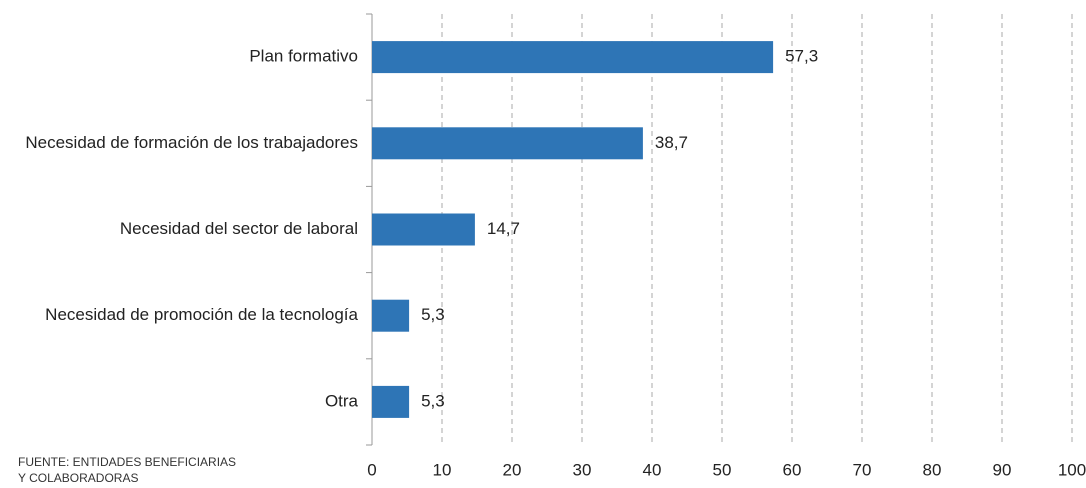  What do you see at coordinates (201, 314) in the screenshot?
I see `y-tick-label: Necesidad de promoción de la tecnología` at bounding box center [201, 314].